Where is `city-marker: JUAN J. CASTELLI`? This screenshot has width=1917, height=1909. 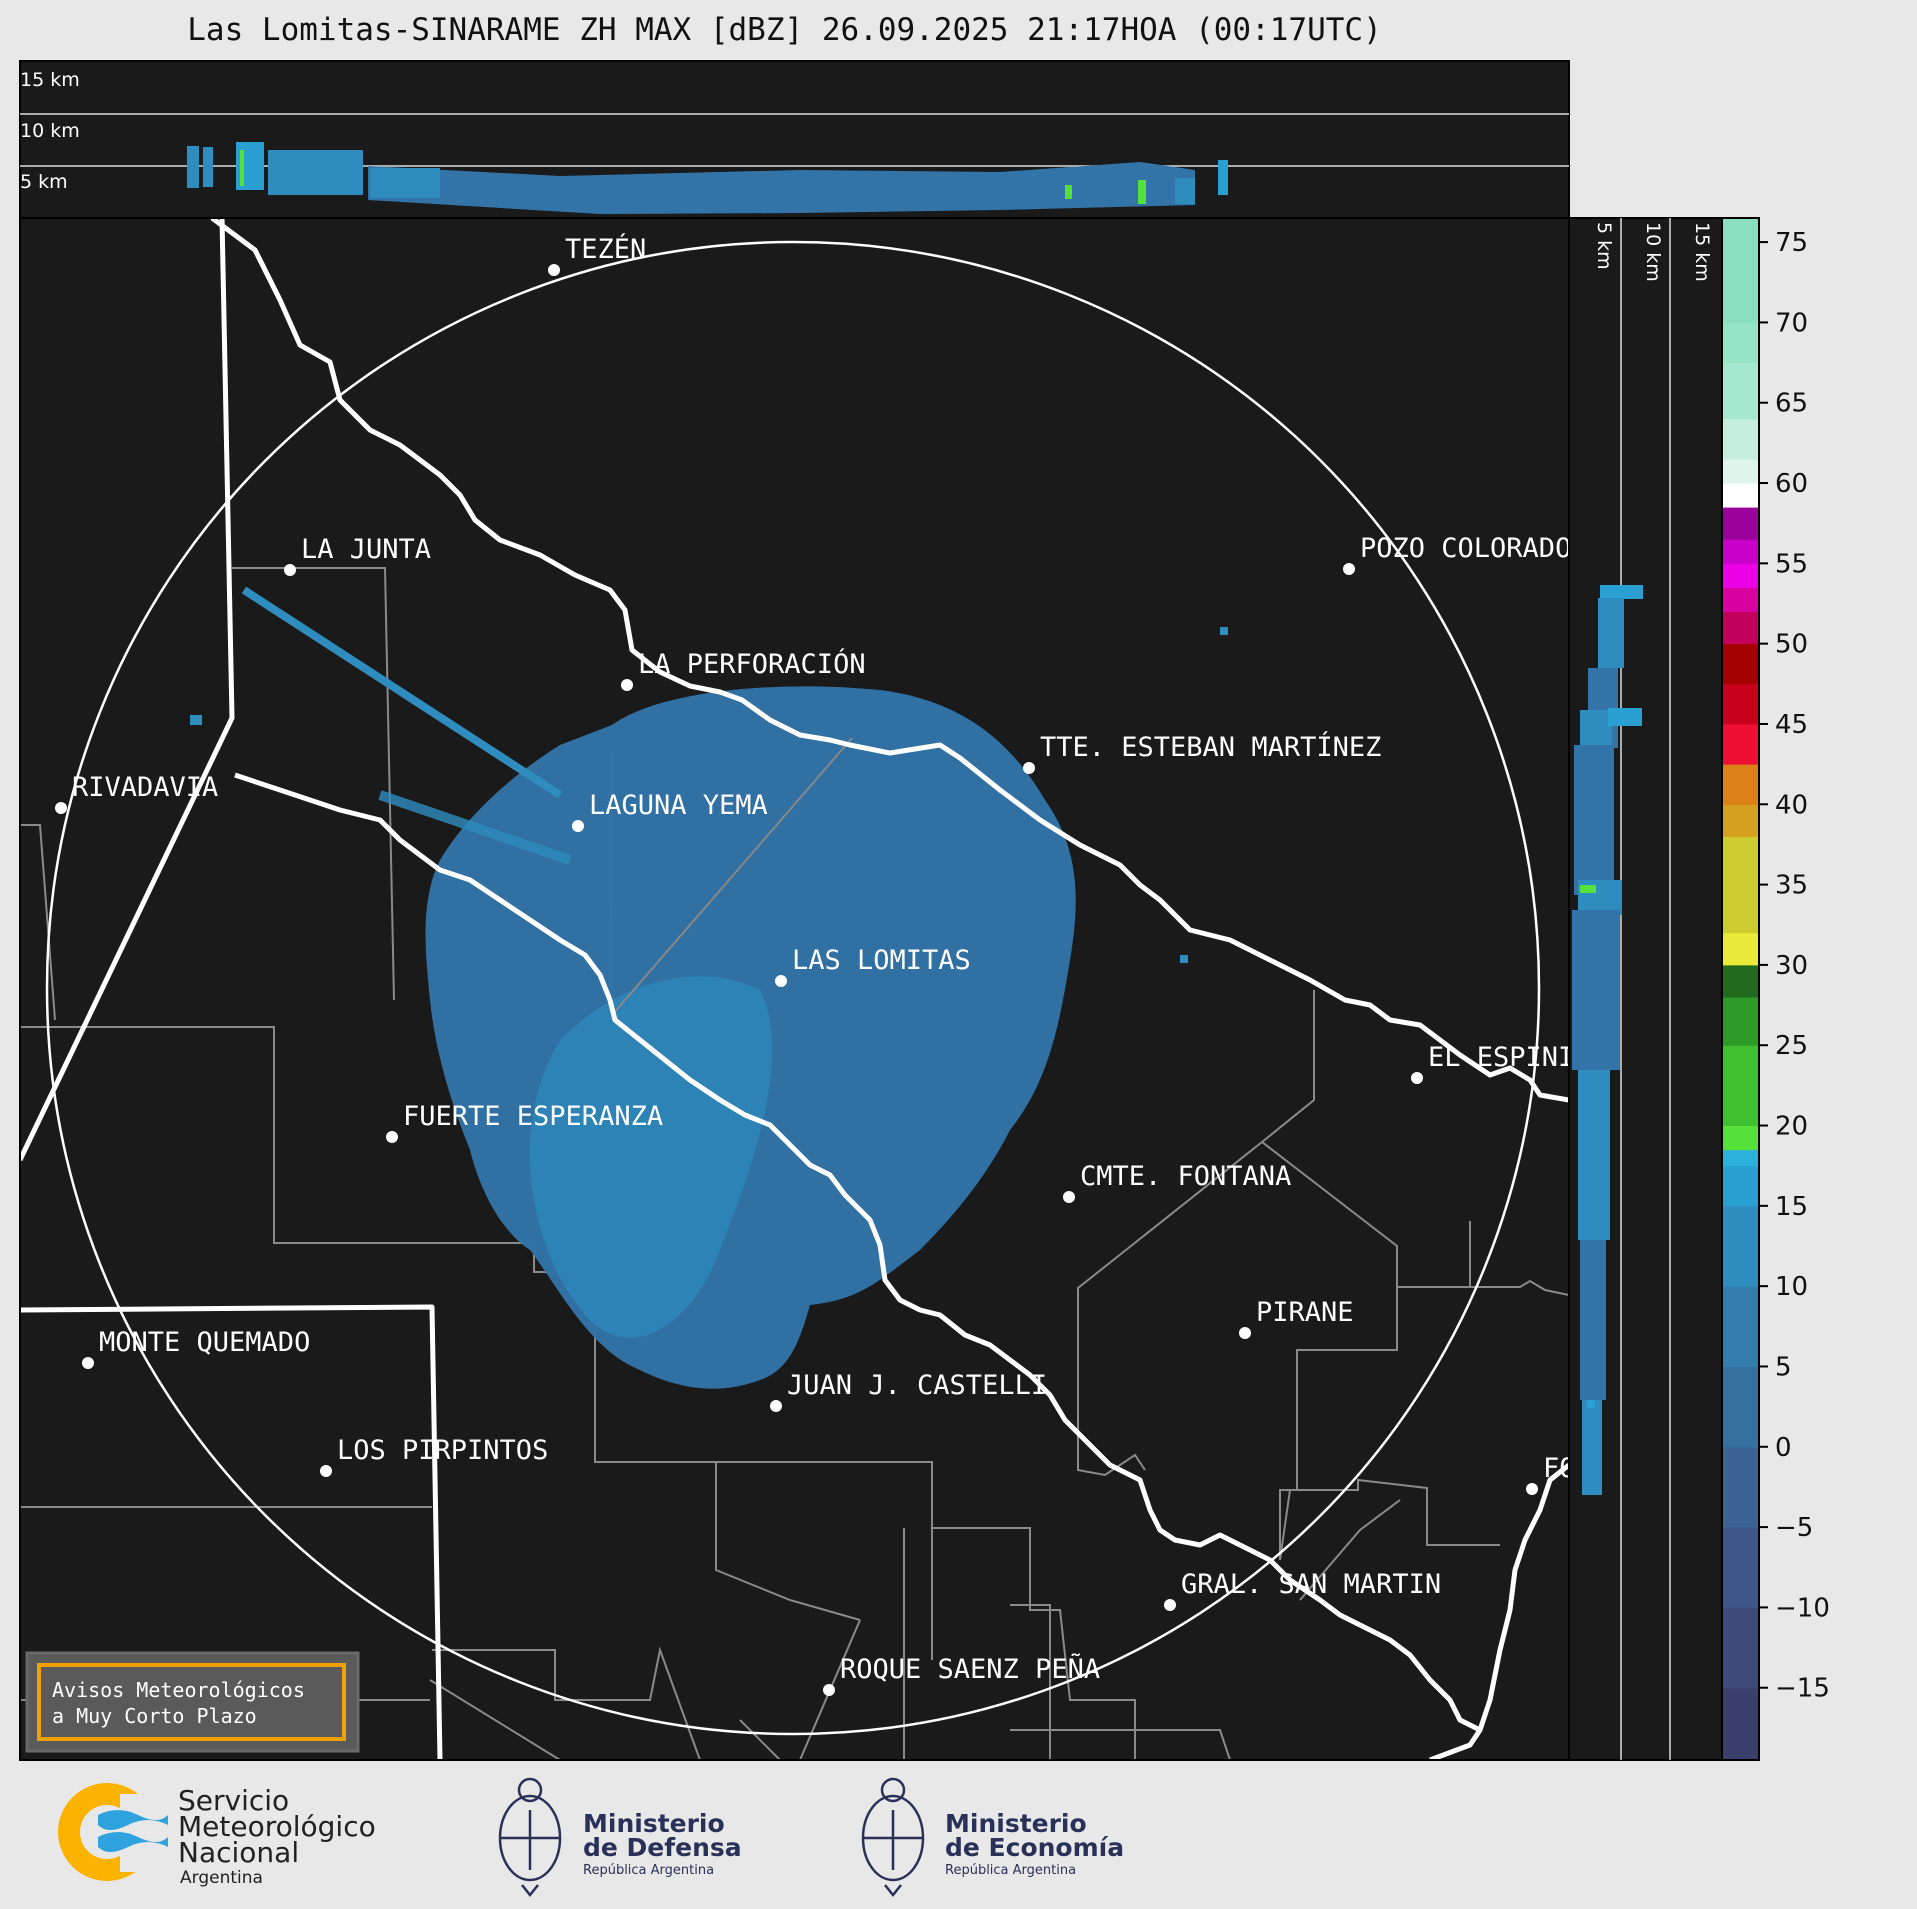
city-marker: JUAN J. CASTELLI is located at coordinates (908, 1391).